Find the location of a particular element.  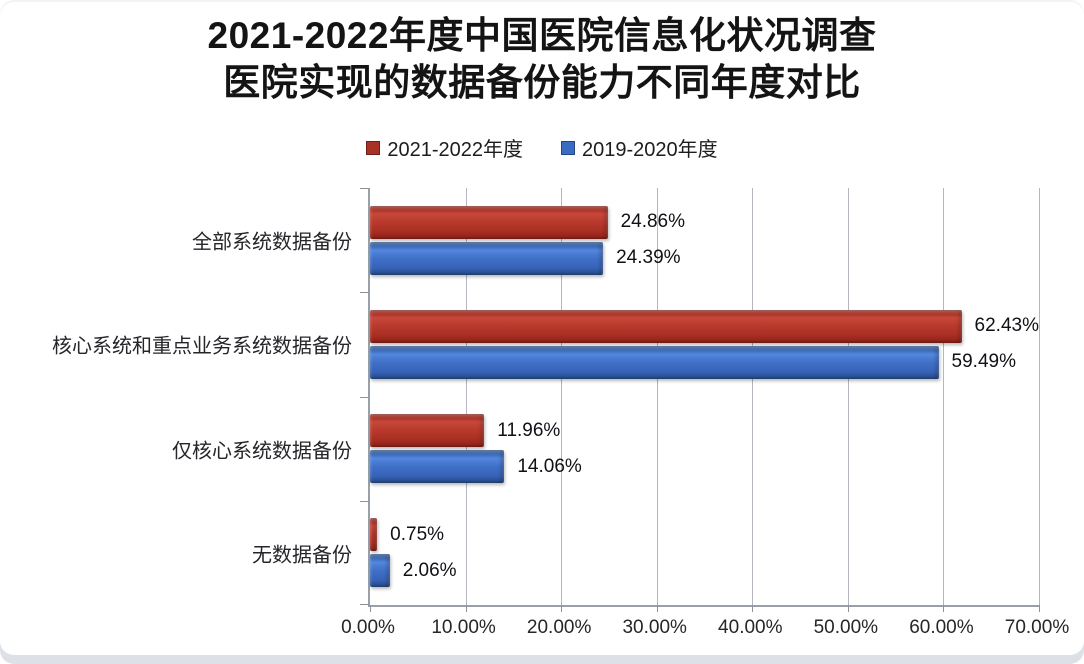

bar-value-label: 59.49% is located at coordinates (983, 362).